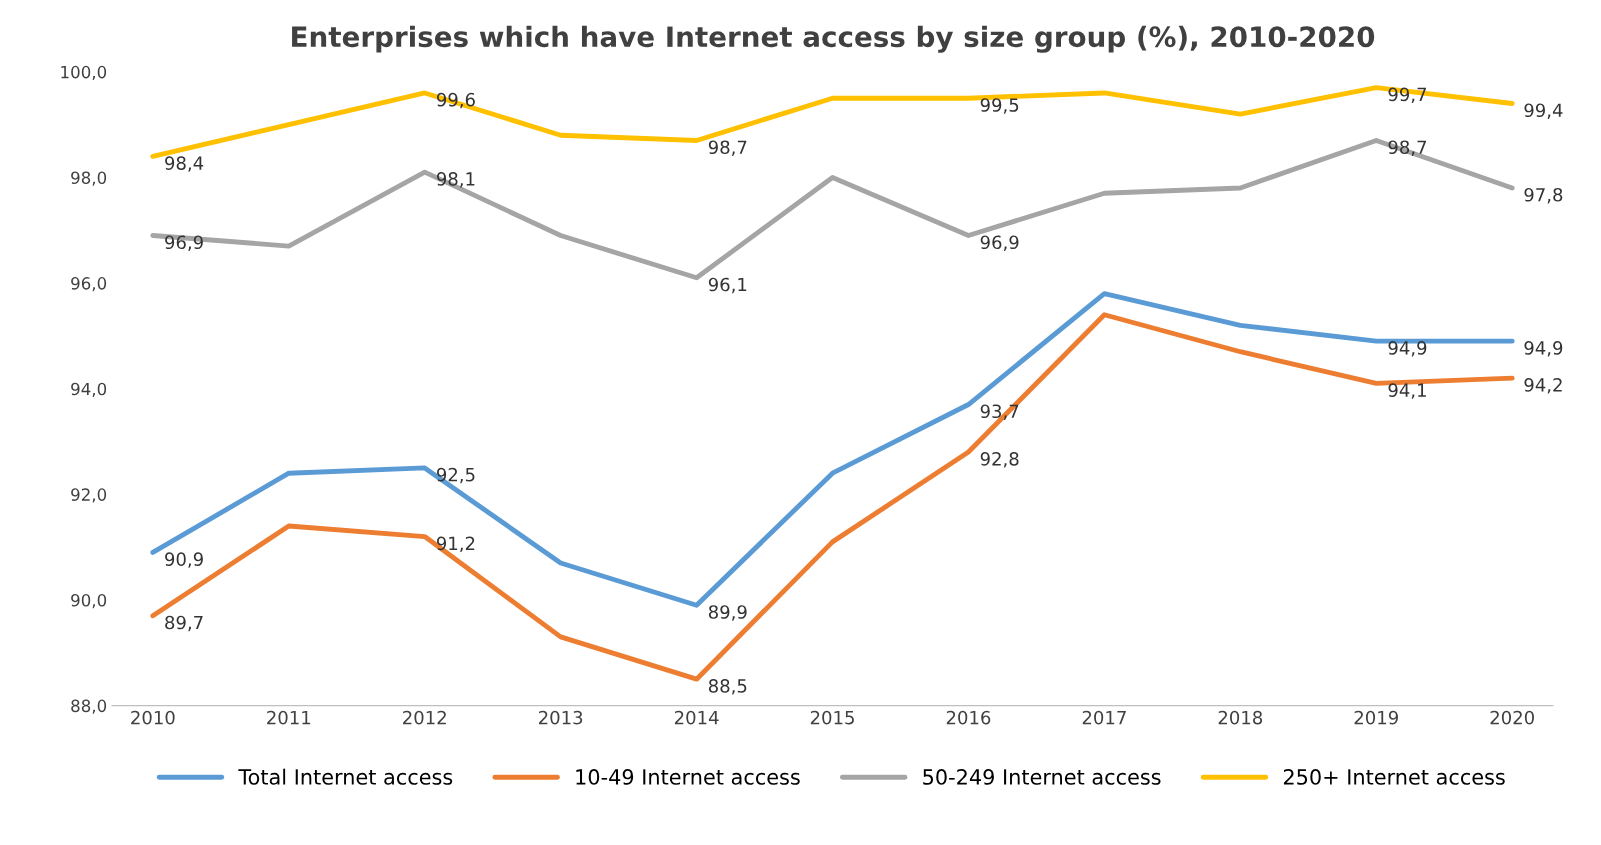 The image size is (1601, 845). I want to click on x-tick-label: 2015, so click(832, 717).